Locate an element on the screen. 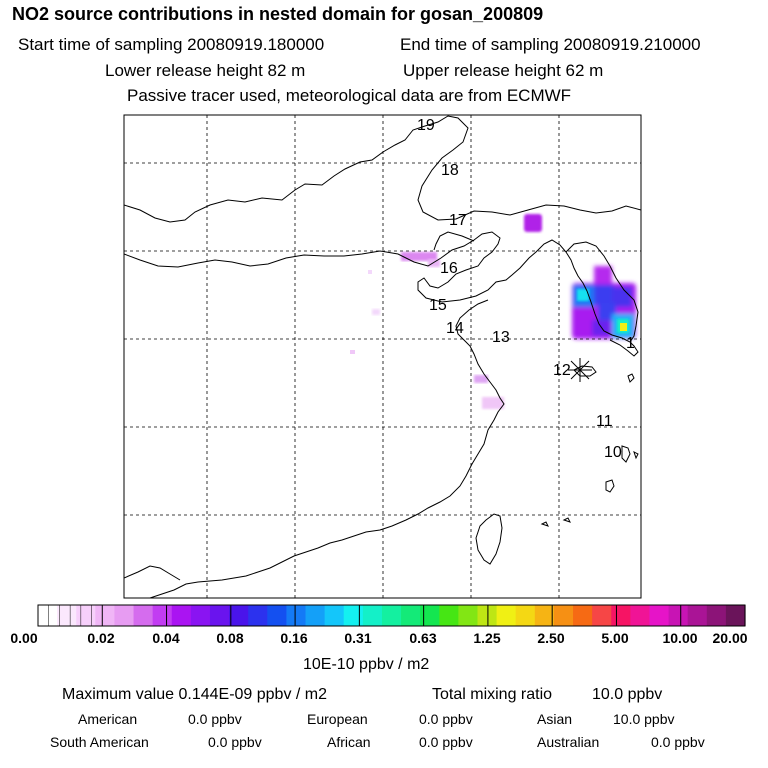  total-mixing-value: 10.0 ppbv is located at coordinates (627, 694).